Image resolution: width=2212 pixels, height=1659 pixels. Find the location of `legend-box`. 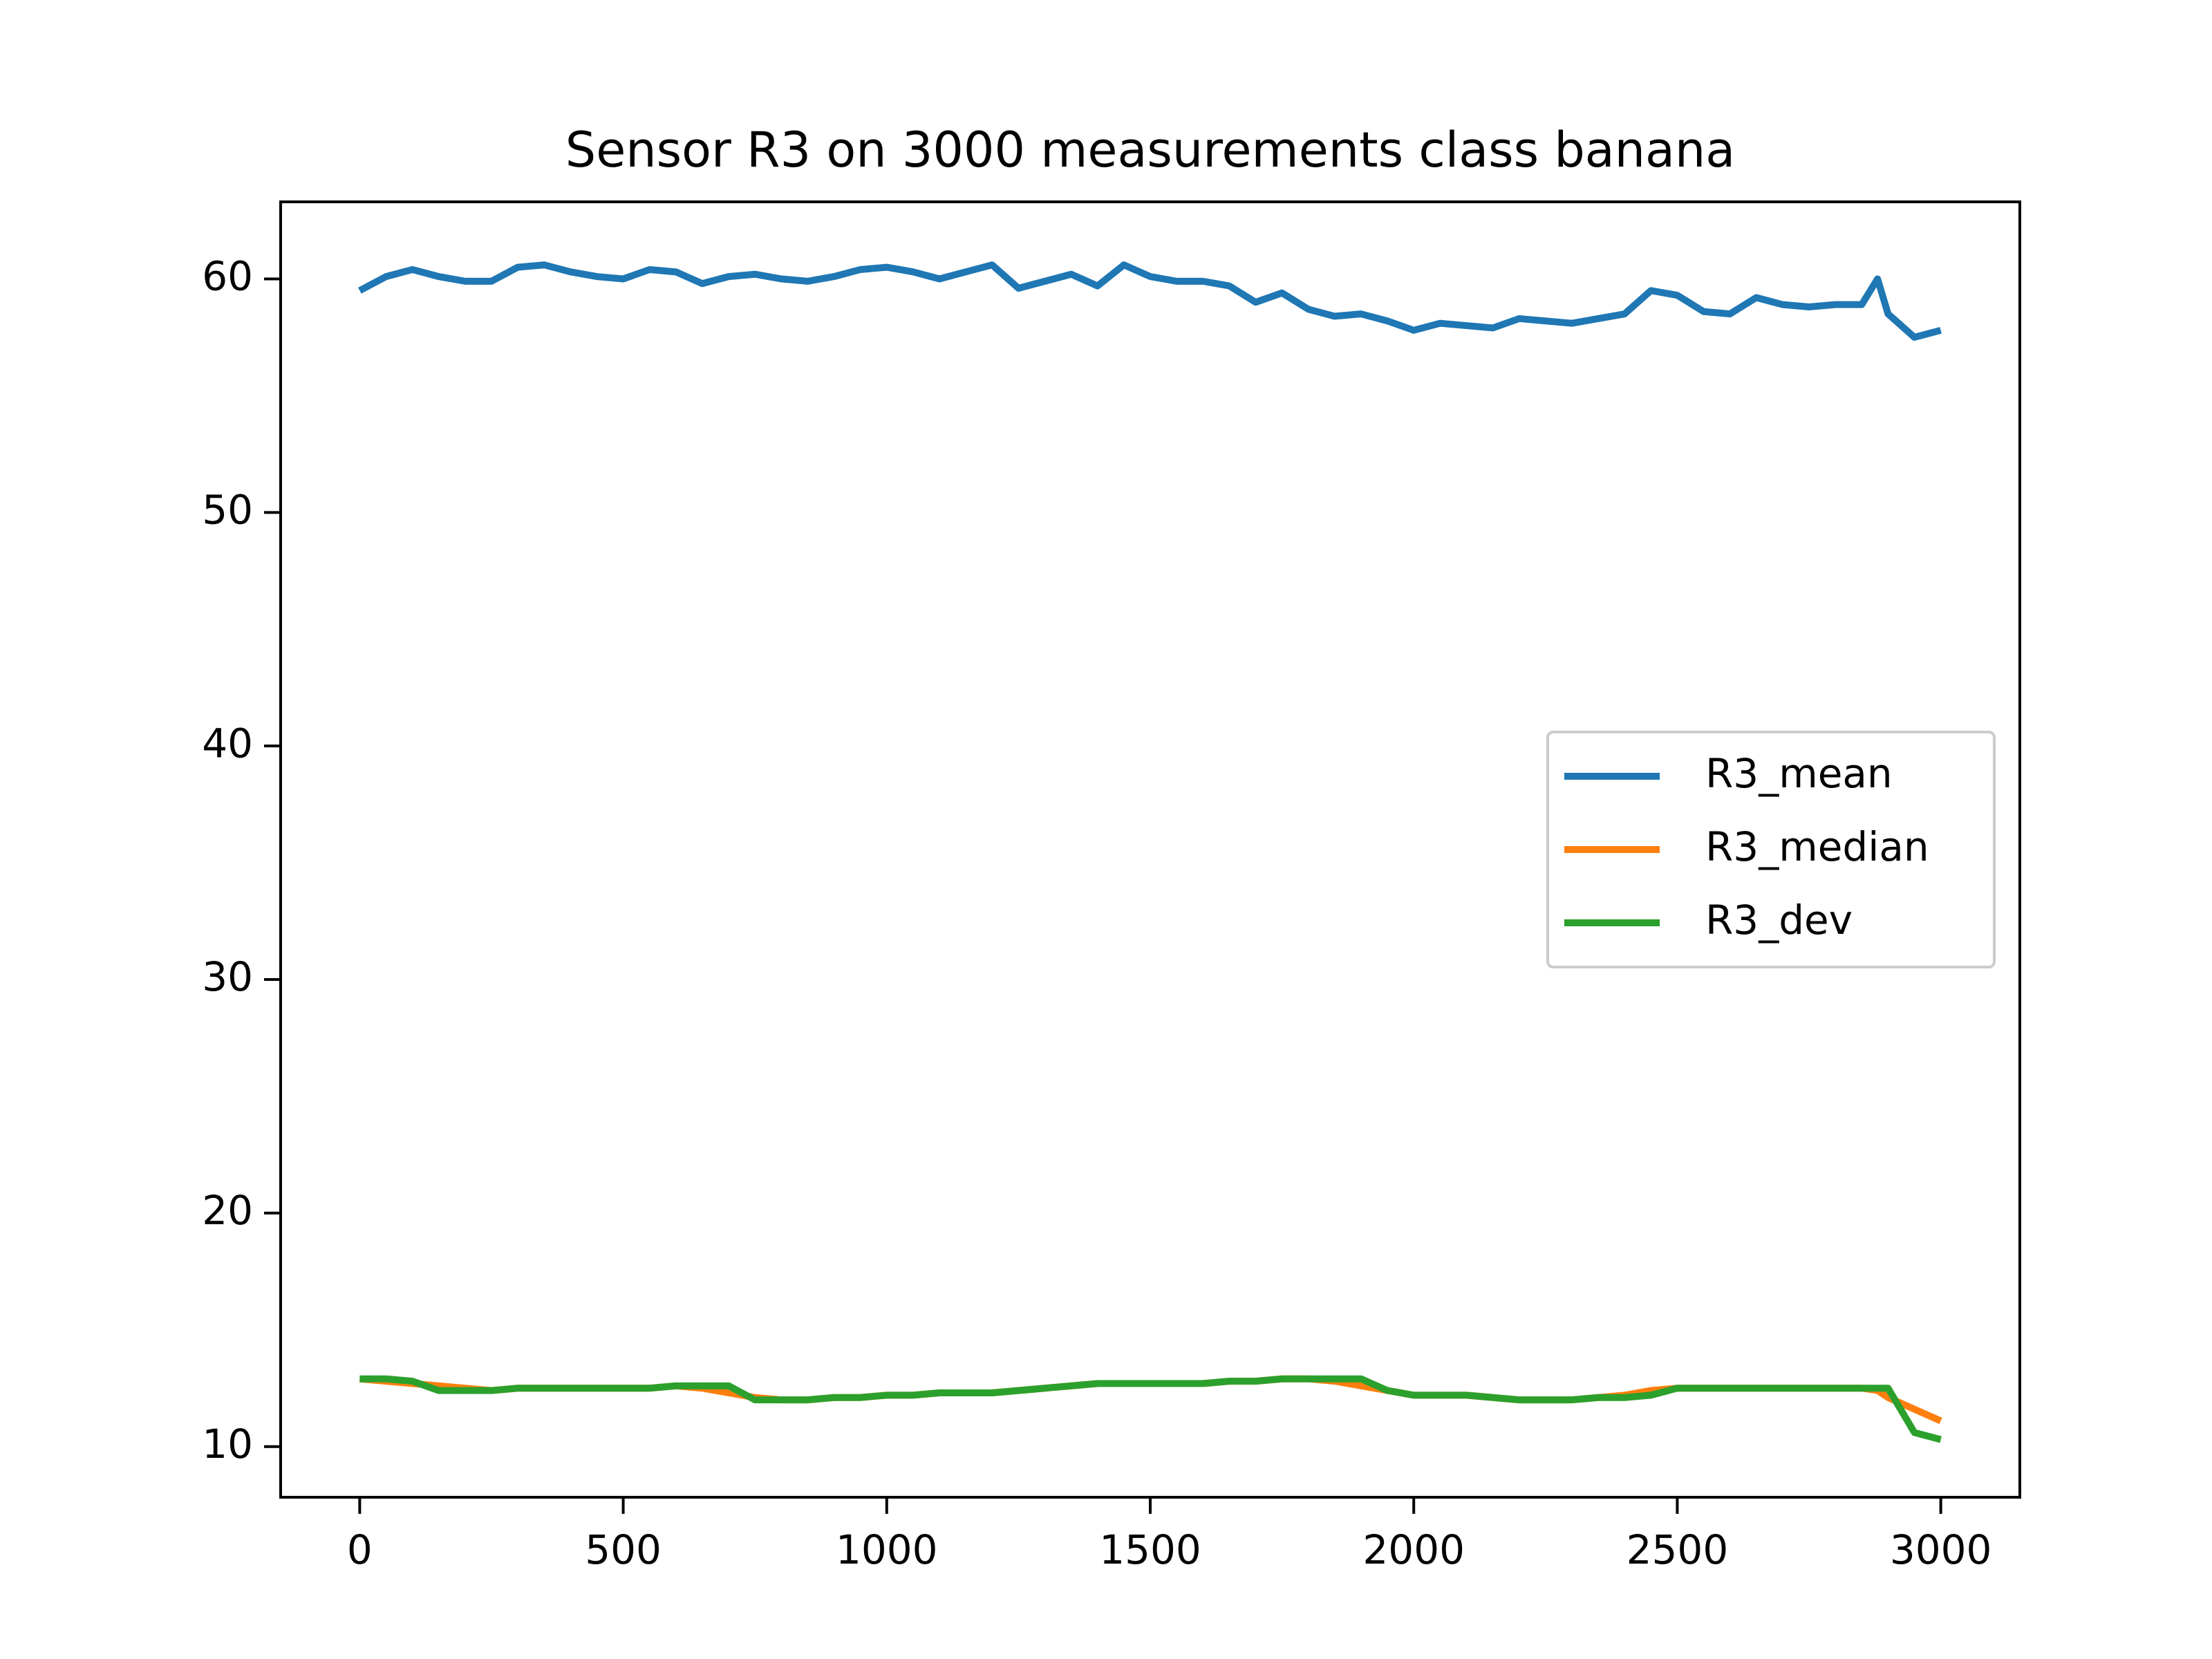

legend-box is located at coordinates (1771, 849).